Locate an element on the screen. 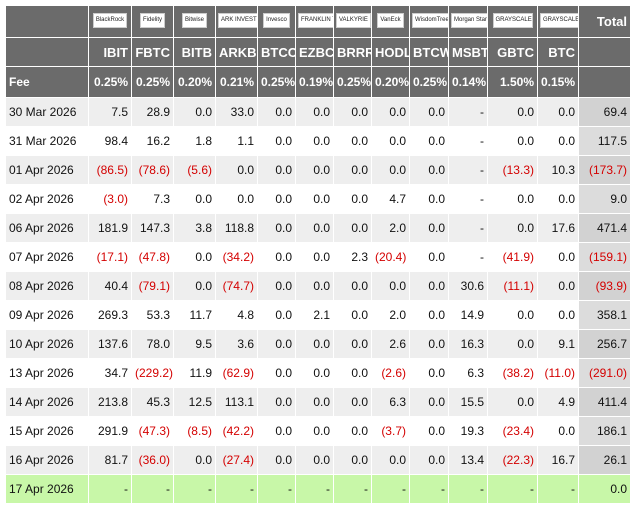  fee-label: Fee is located at coordinates (47, 82).